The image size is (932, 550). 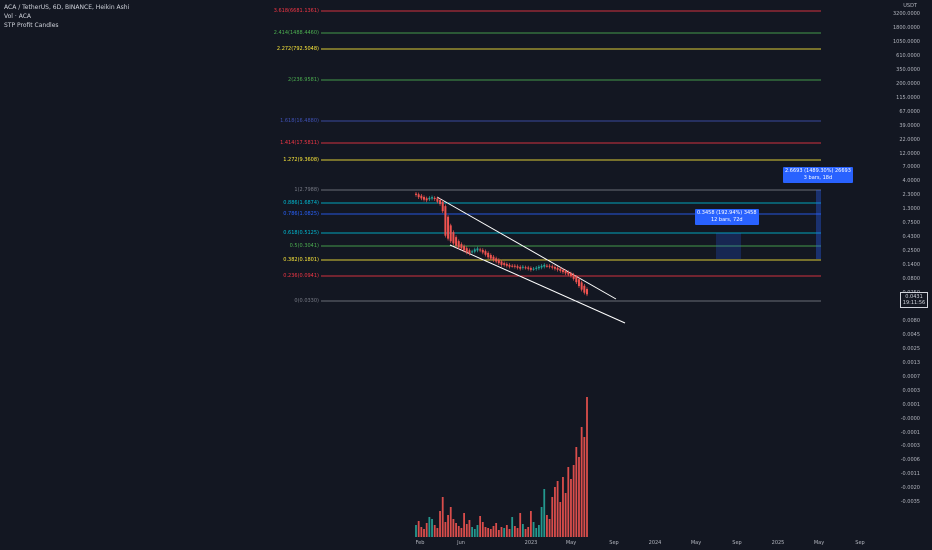 I want to click on current-price-tag: 0.0431 19:11:56, so click(x=914, y=300).